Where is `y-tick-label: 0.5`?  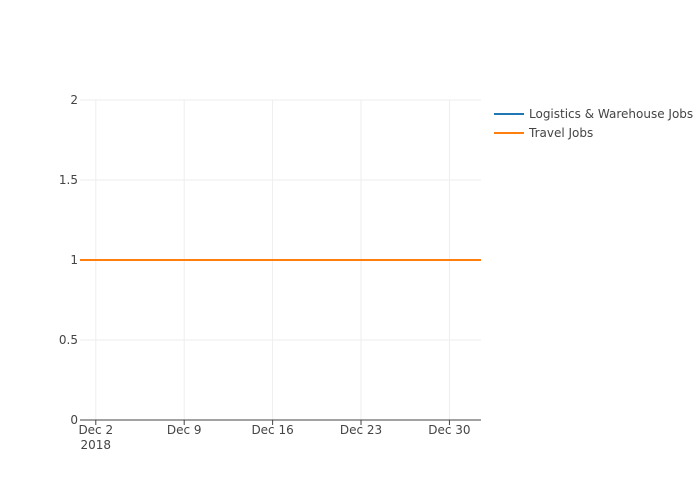
y-tick-label: 0.5 is located at coordinates (68, 340).